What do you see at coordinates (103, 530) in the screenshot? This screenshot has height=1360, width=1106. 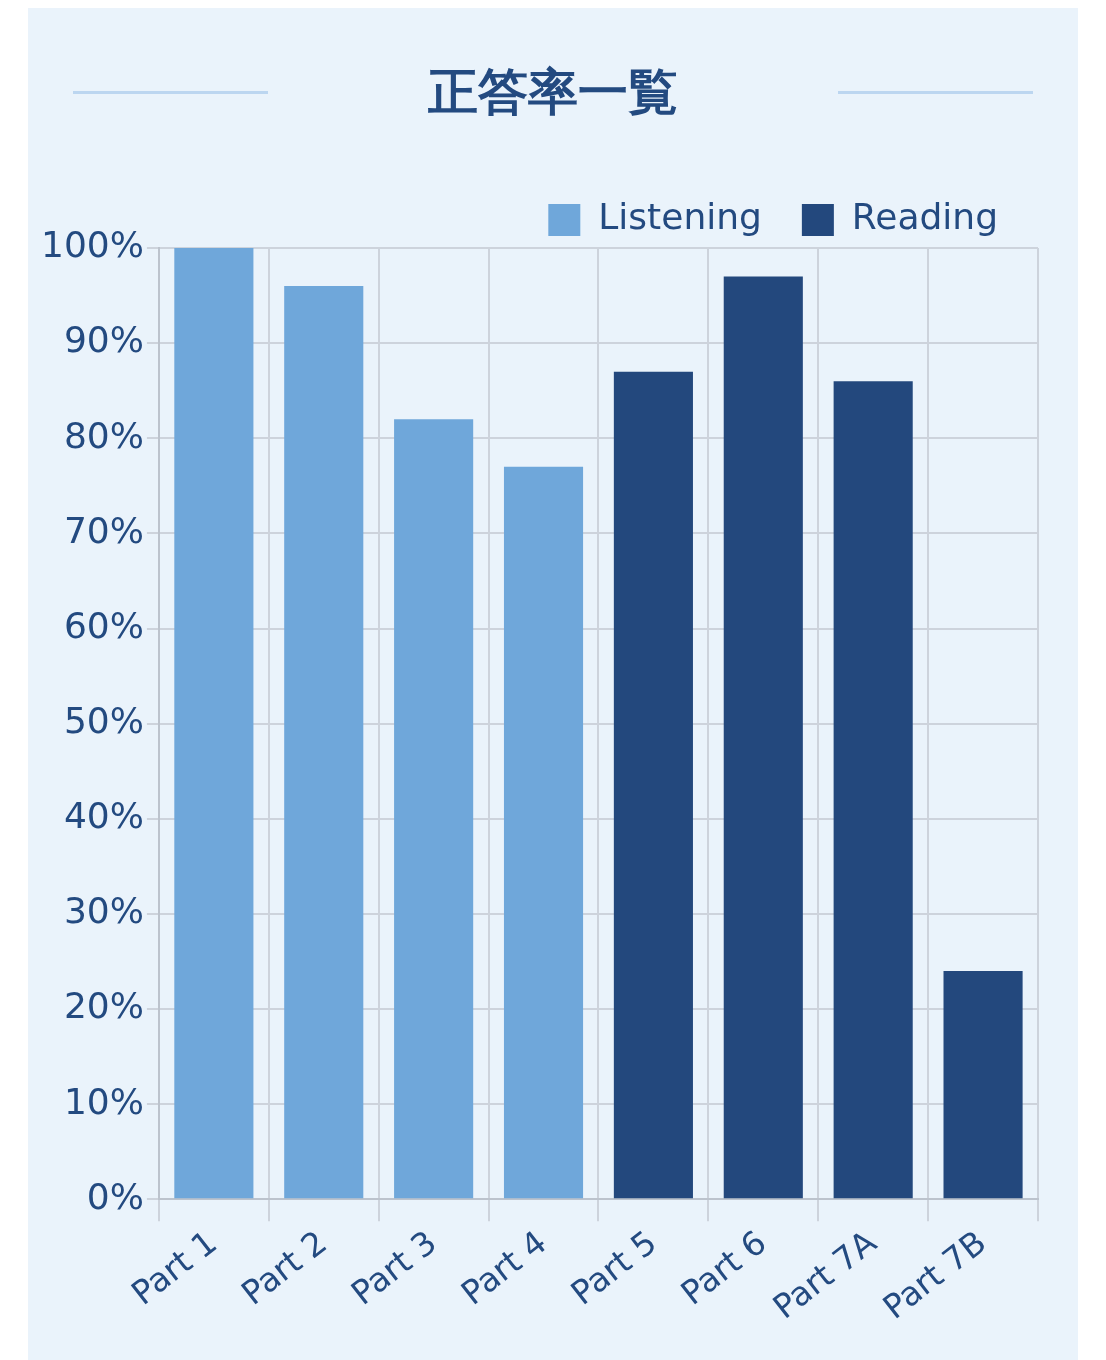 I see `y-tick-label: 70%` at bounding box center [103, 530].